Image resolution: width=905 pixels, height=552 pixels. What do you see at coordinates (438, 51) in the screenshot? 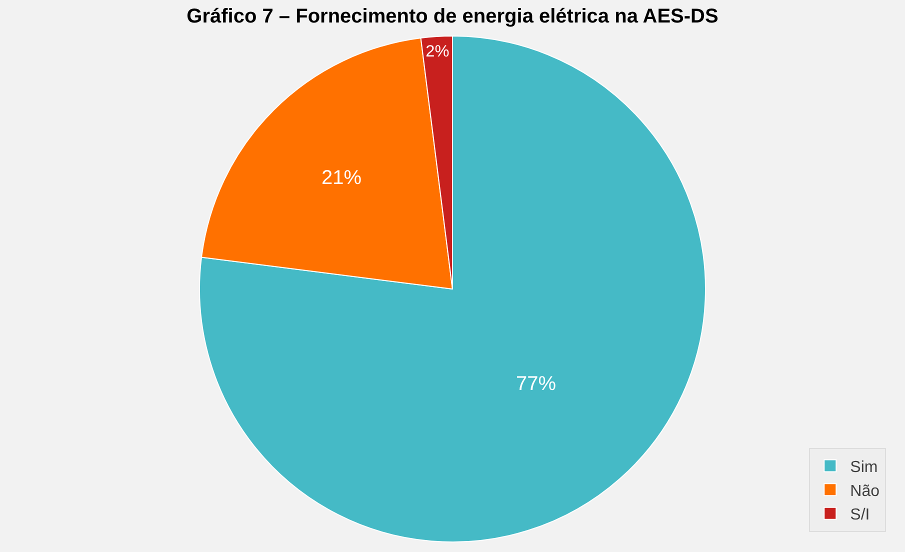
I see `data-label: 2%` at bounding box center [438, 51].